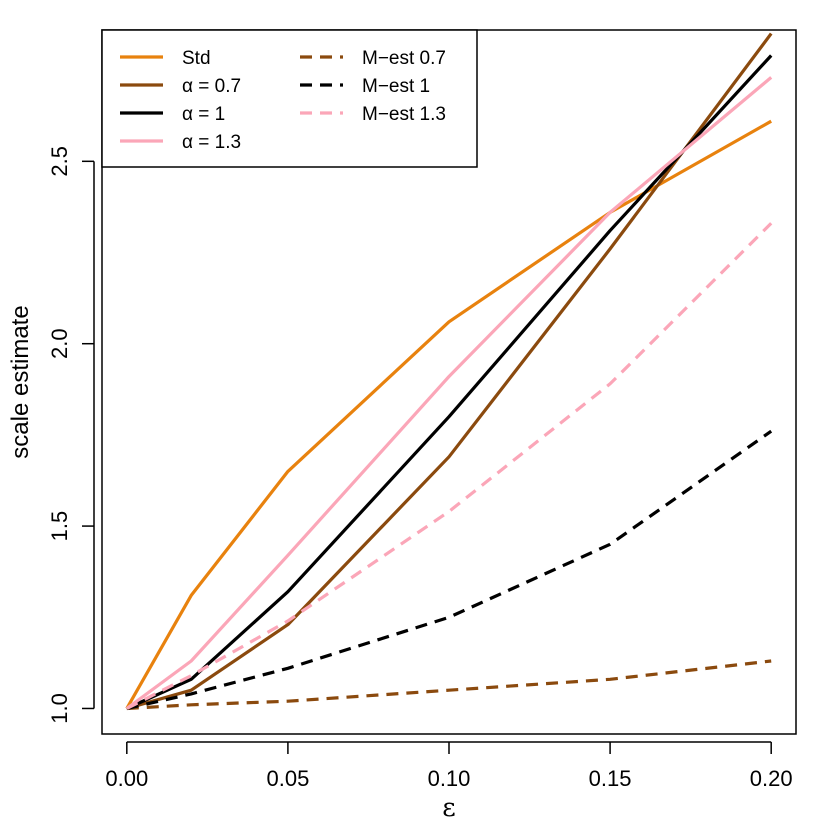 This screenshot has width=830, height=830. Describe the element at coordinates (71, 435) in the screenshot. I see `y-axis: 1.0 1.5 2.0 2.5` at that location.